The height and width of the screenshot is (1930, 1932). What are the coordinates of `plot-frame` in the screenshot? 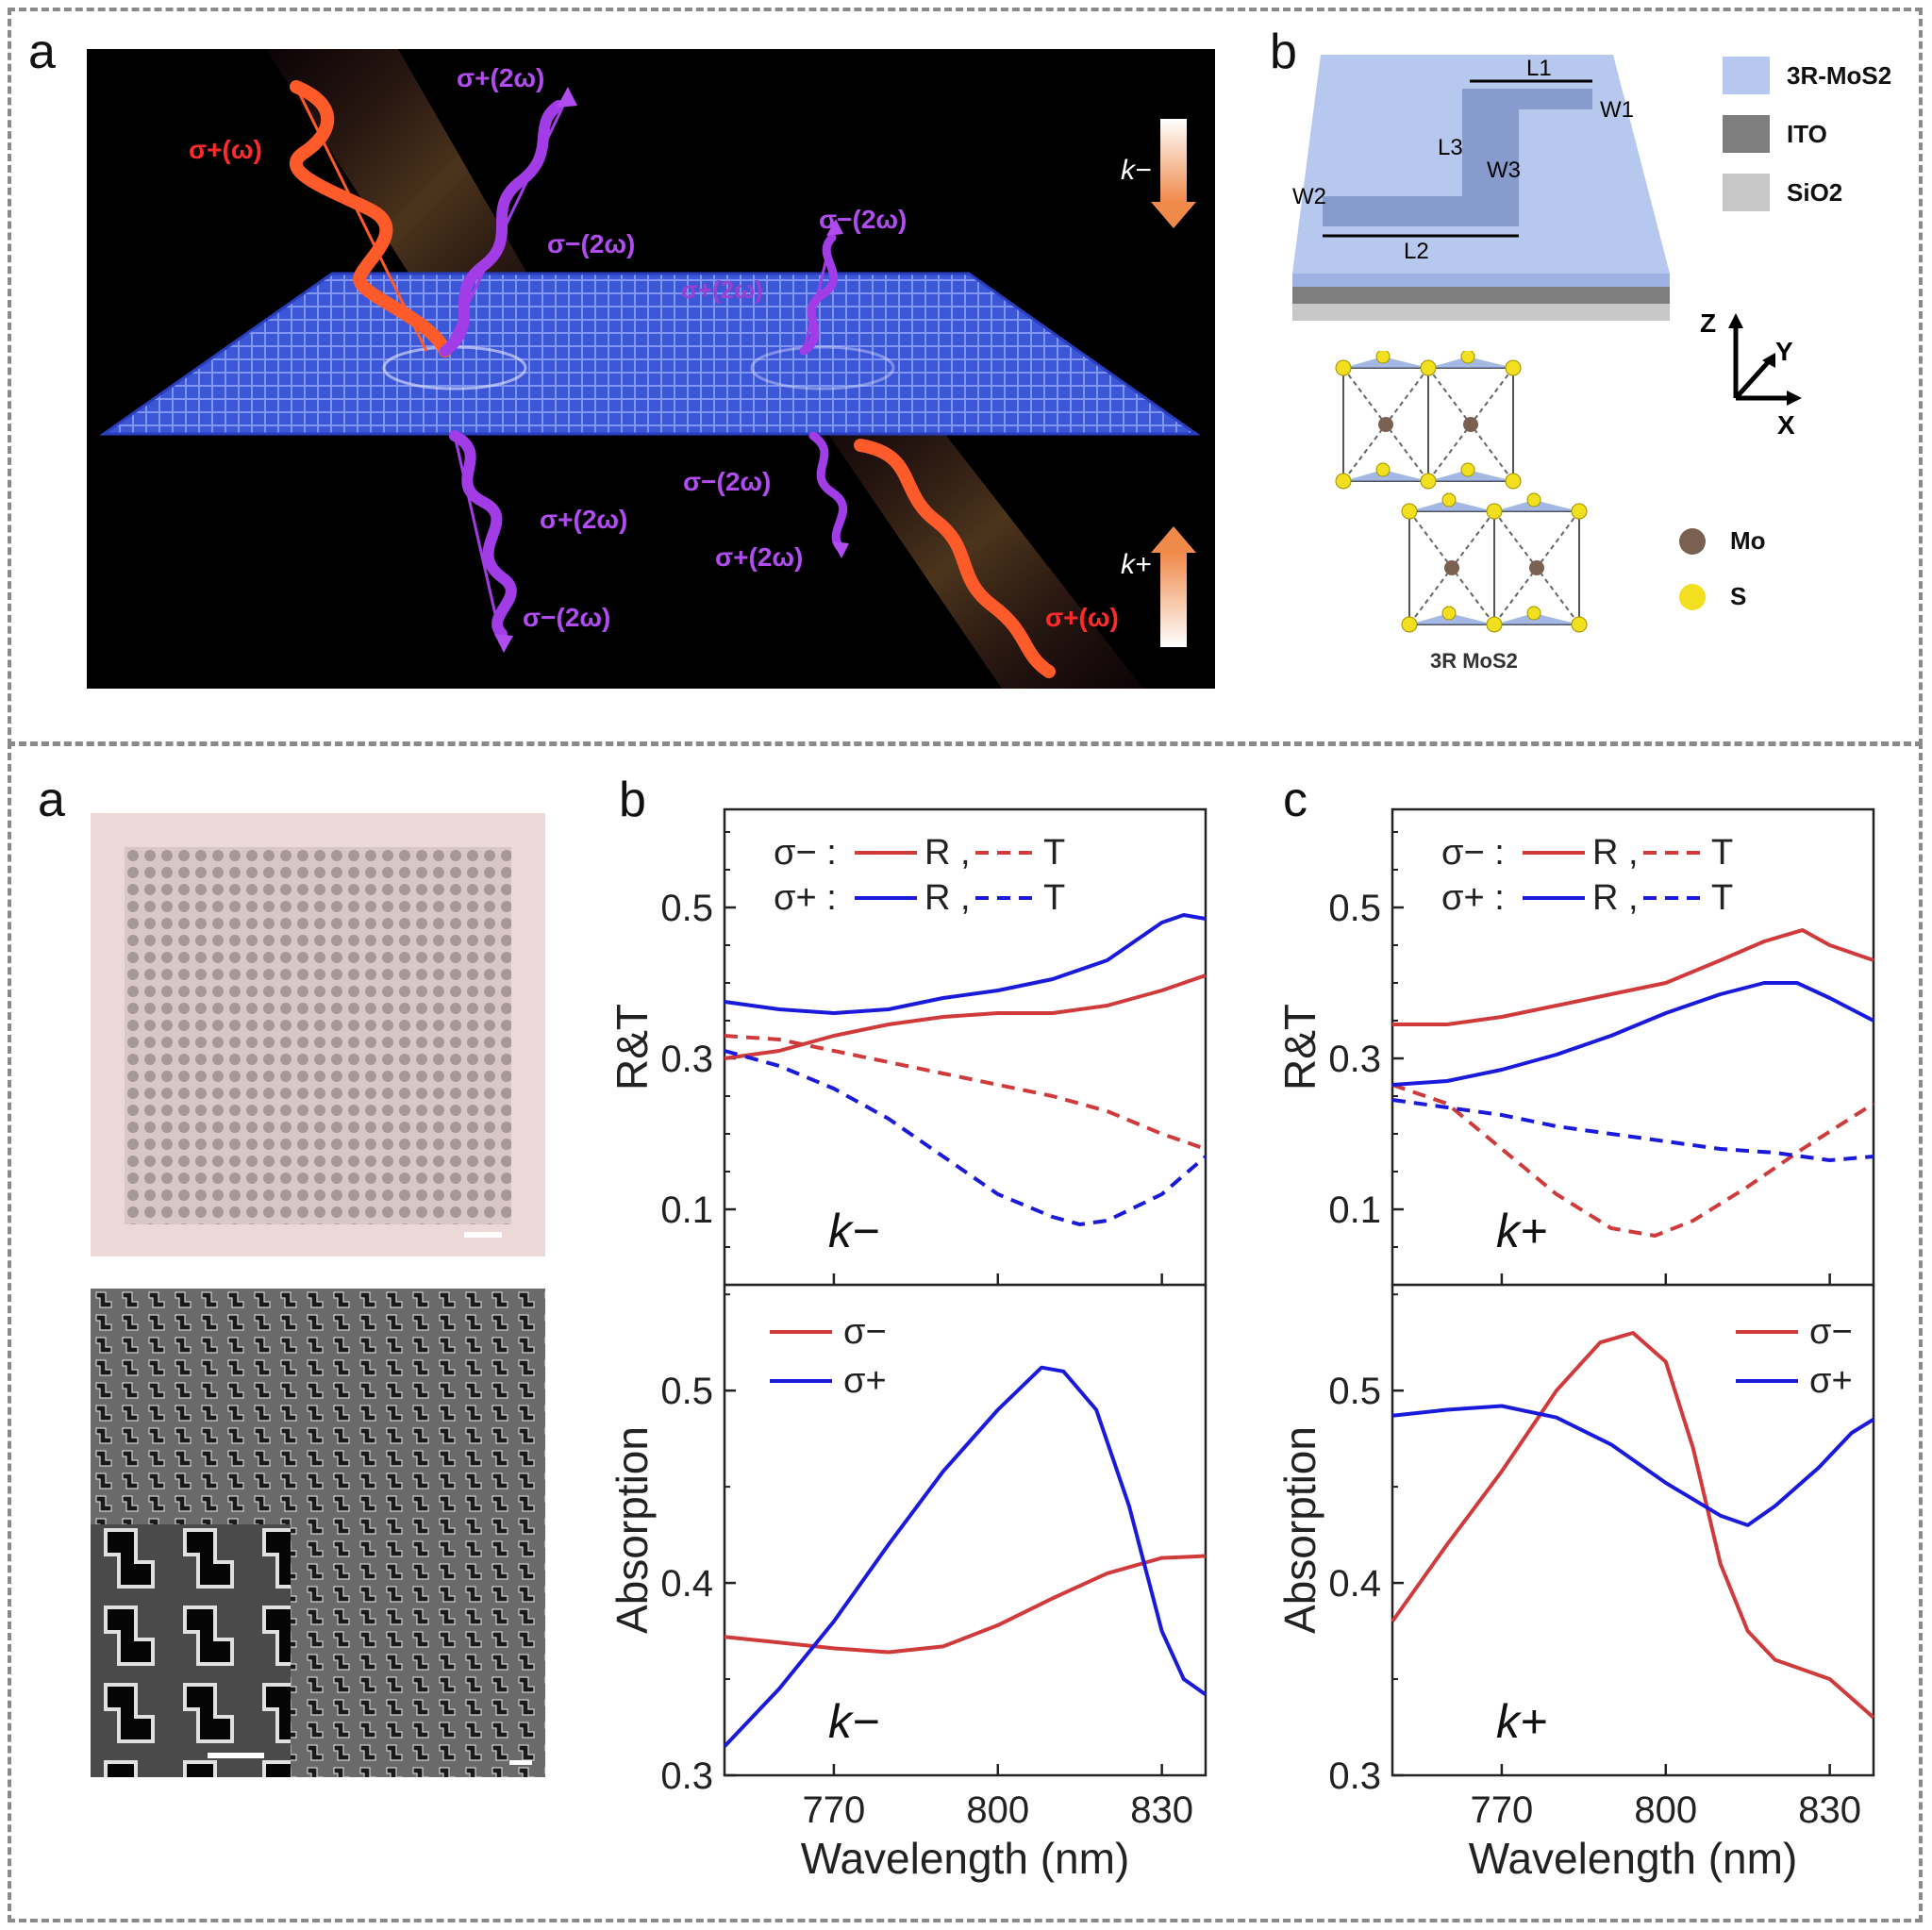 It's located at (965, 1531).